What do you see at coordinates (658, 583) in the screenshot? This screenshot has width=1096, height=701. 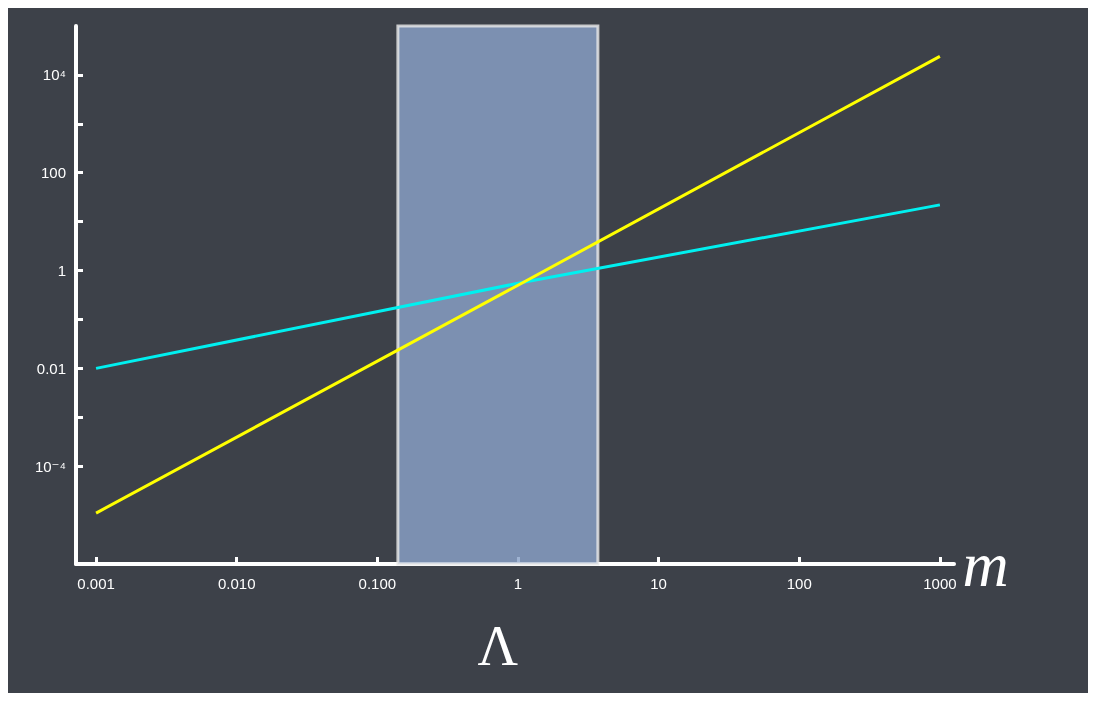 I see `x-tick-label: 10` at bounding box center [658, 583].